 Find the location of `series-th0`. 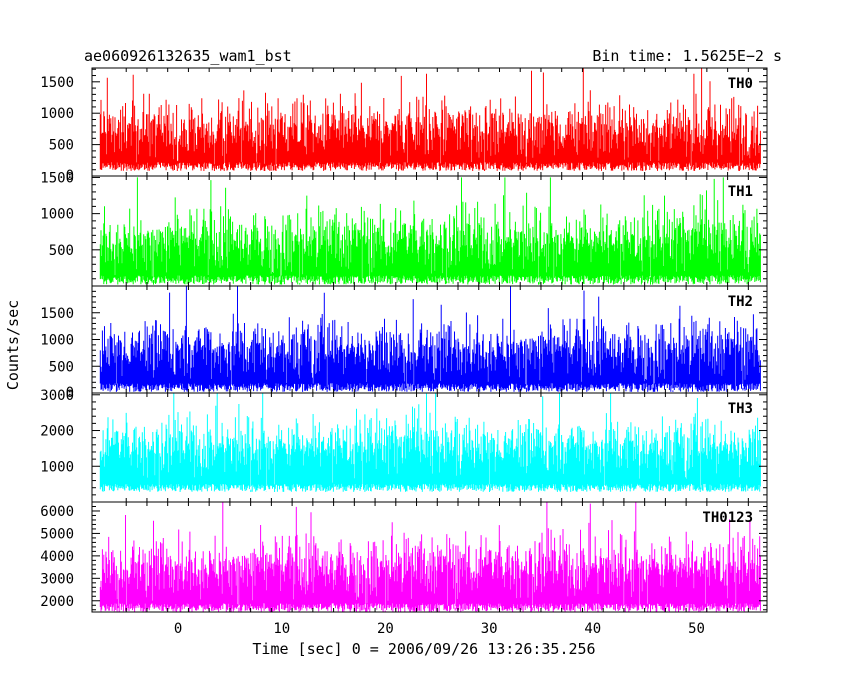

series-th0 is located at coordinates (430, 119).